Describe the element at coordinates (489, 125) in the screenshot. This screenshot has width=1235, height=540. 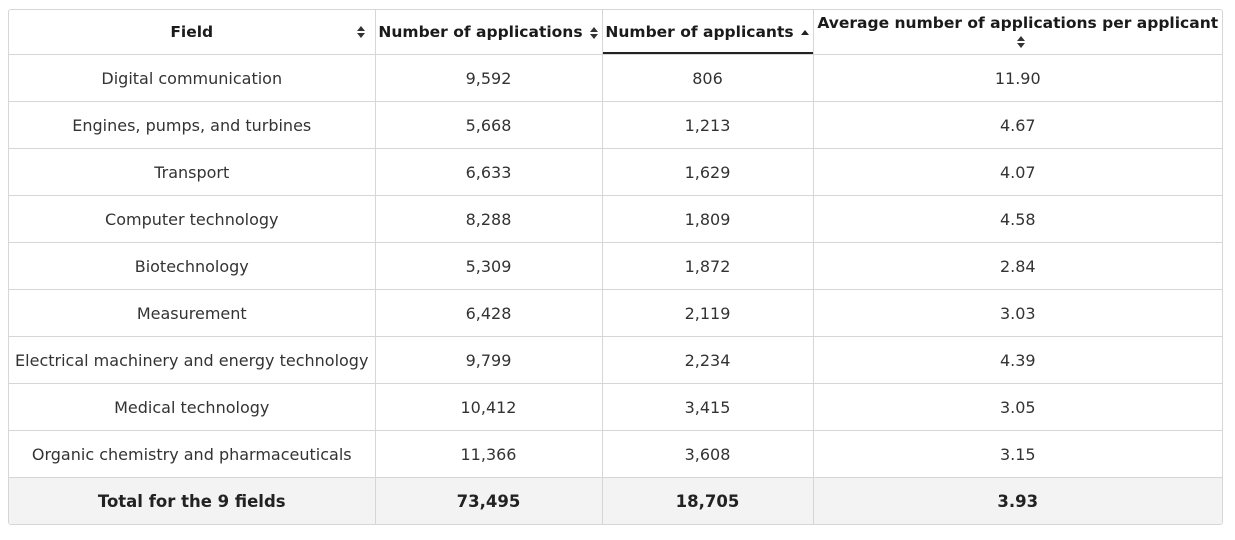
I see `cell-applications: 5,668` at that location.